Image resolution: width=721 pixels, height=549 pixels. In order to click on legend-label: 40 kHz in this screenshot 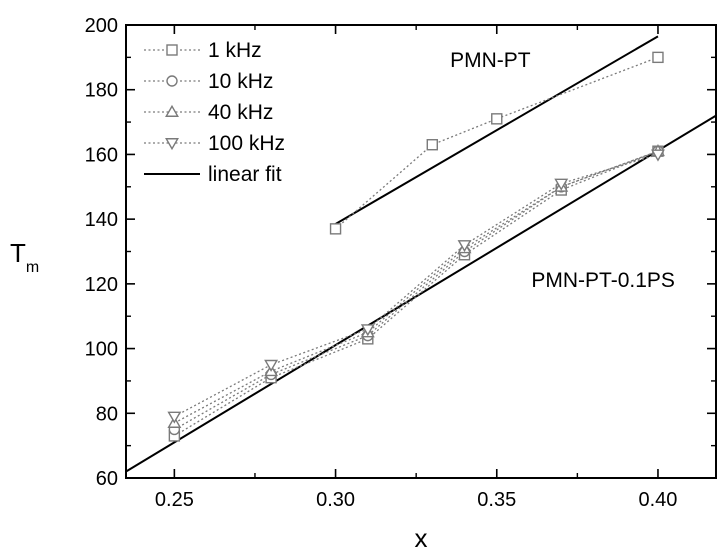, I will do `click(240, 112)`.